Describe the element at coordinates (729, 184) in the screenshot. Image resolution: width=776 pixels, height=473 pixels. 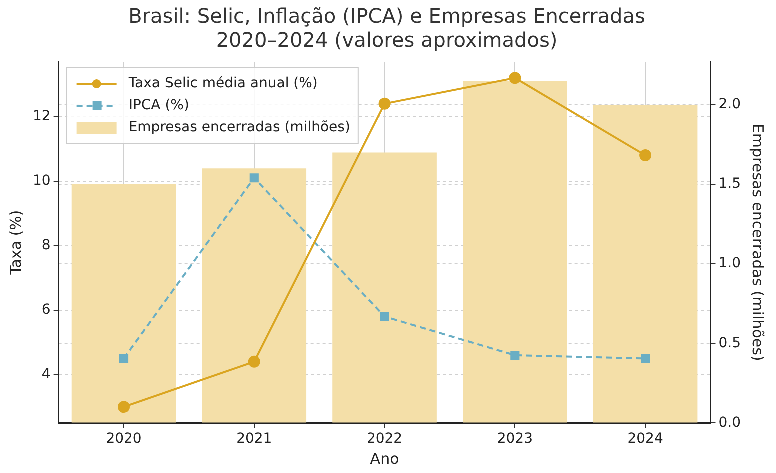
I see `y2-tick-label: 1.5` at that location.